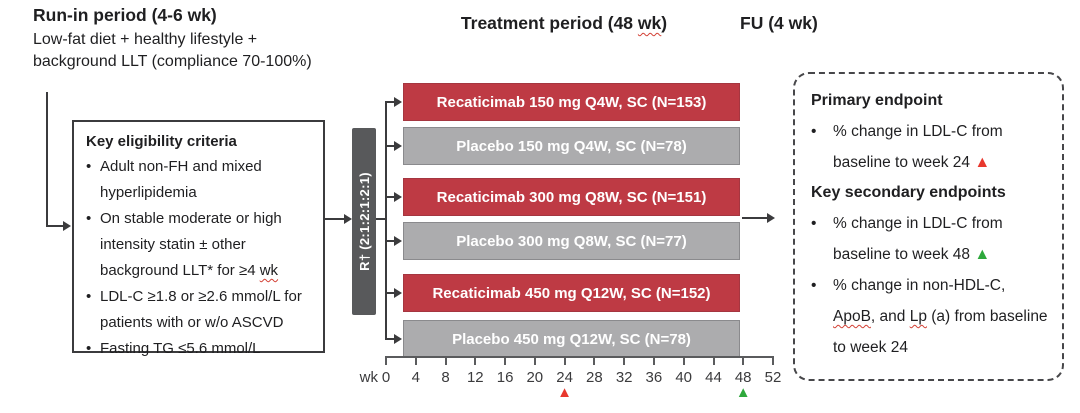  What do you see at coordinates (180, 348) in the screenshot?
I see `eligibility-item-text: Fasting TG ≤5.6 mmol/L` at bounding box center [180, 348].